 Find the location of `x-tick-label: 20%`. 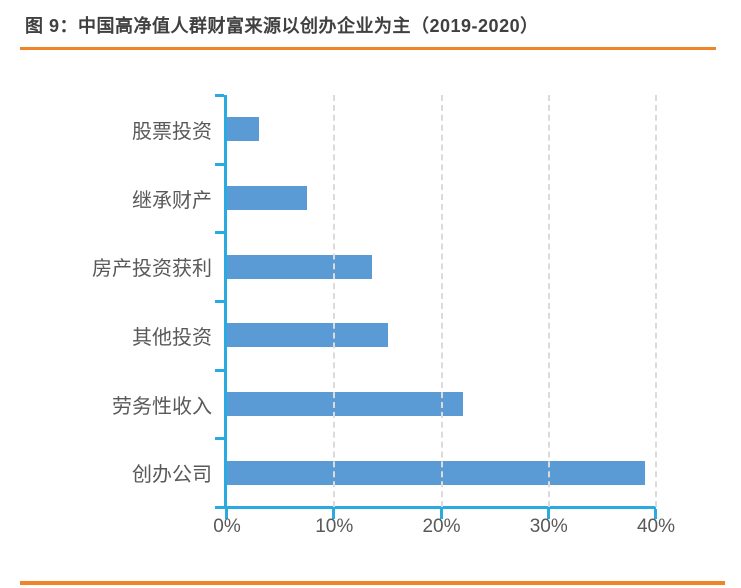

x-tick-label: 20% is located at coordinates (441, 526).